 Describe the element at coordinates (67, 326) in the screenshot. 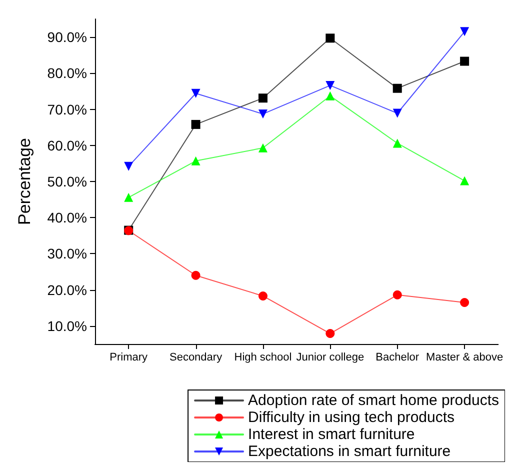

I see `y-tick-label: 10.0%` at that location.